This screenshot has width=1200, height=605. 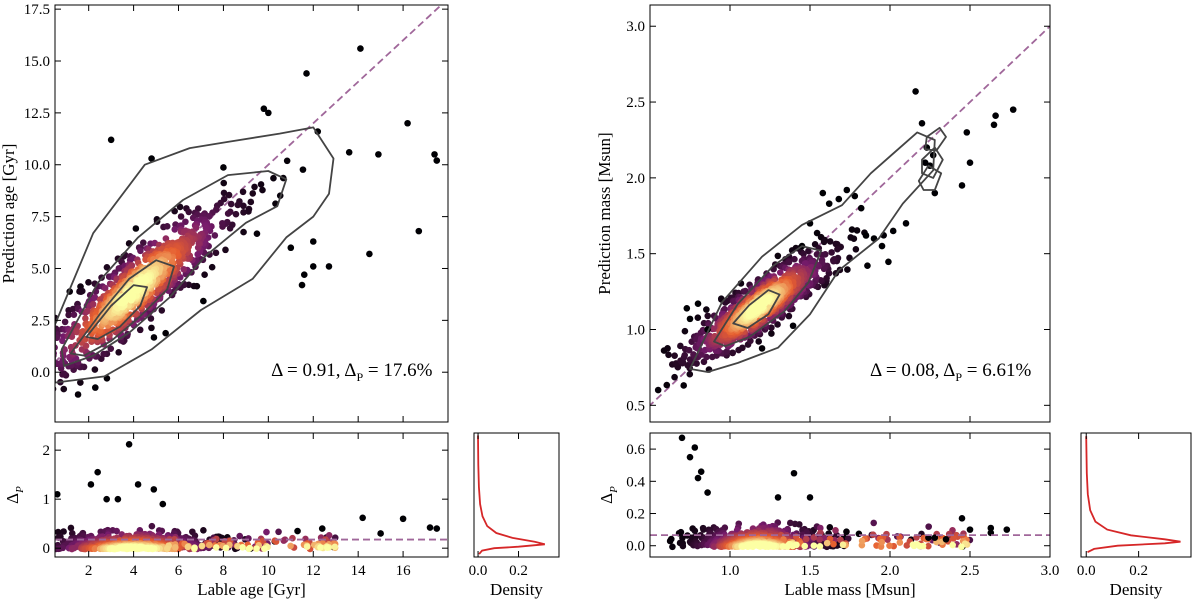 I want to click on age-main-ytick-label: 10.0, so click(x=37, y=166).